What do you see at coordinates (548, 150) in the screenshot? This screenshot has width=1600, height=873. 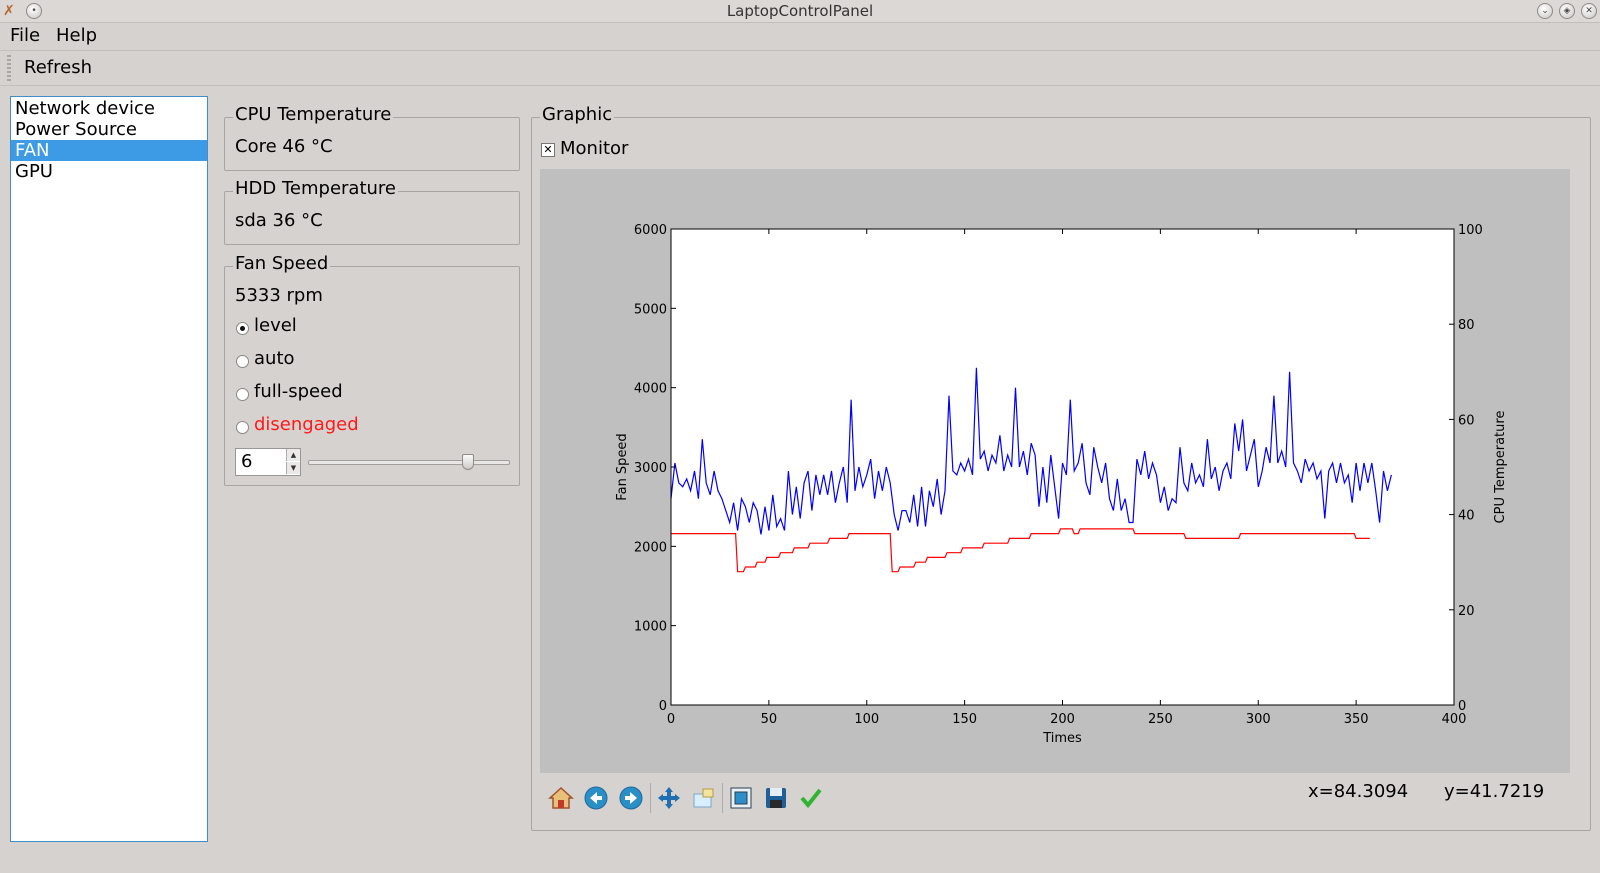 I see `monitor-checkbox: ✕` at bounding box center [548, 150].